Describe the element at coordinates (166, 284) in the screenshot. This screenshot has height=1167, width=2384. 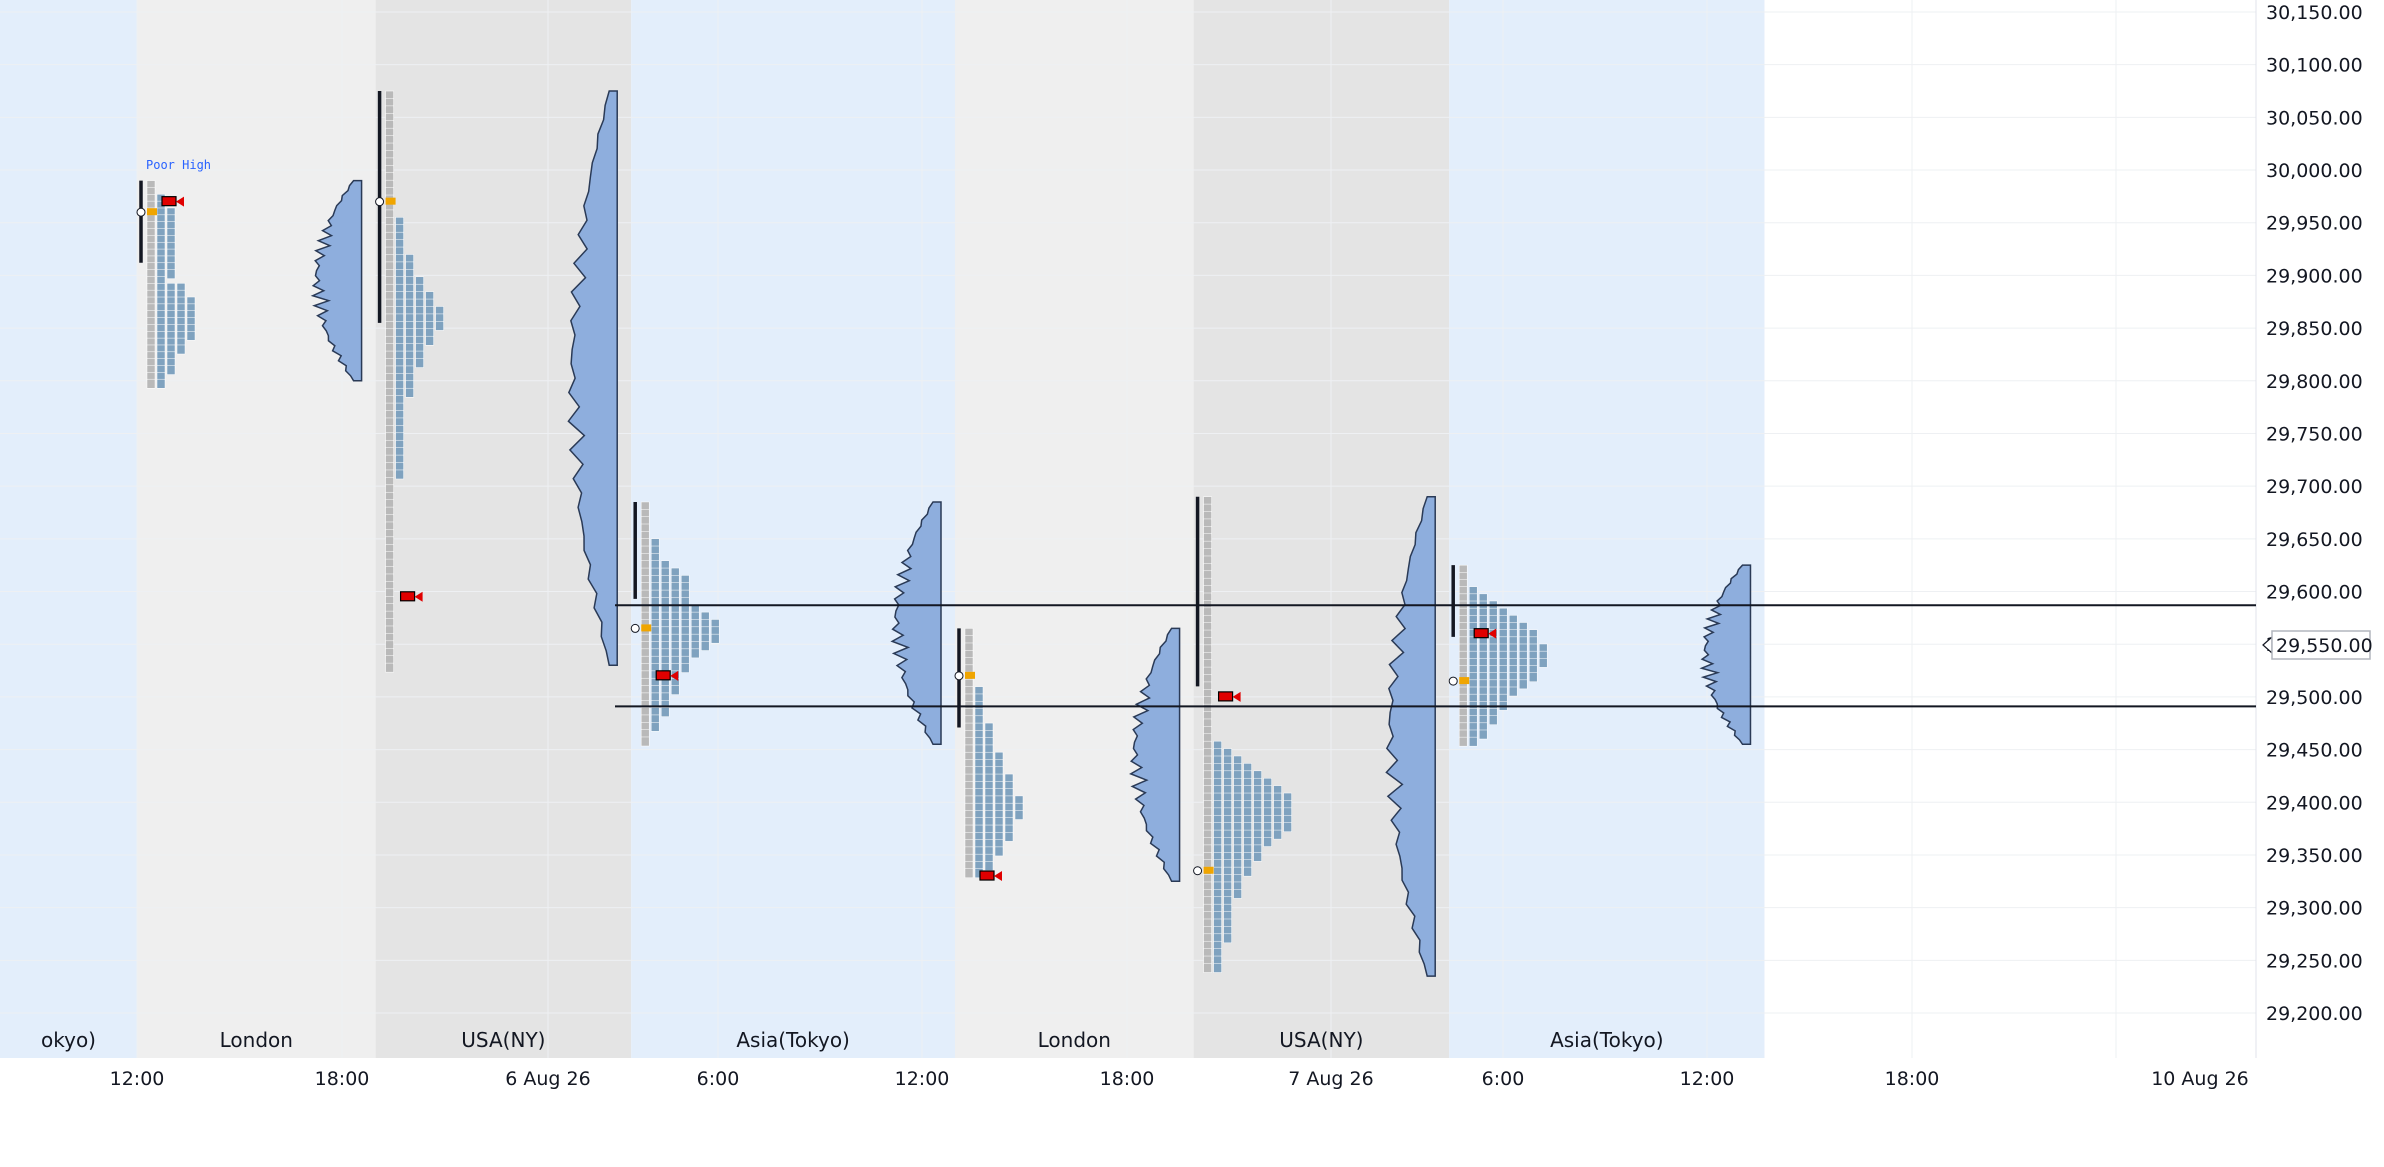
I see `tpo-profile` at that location.